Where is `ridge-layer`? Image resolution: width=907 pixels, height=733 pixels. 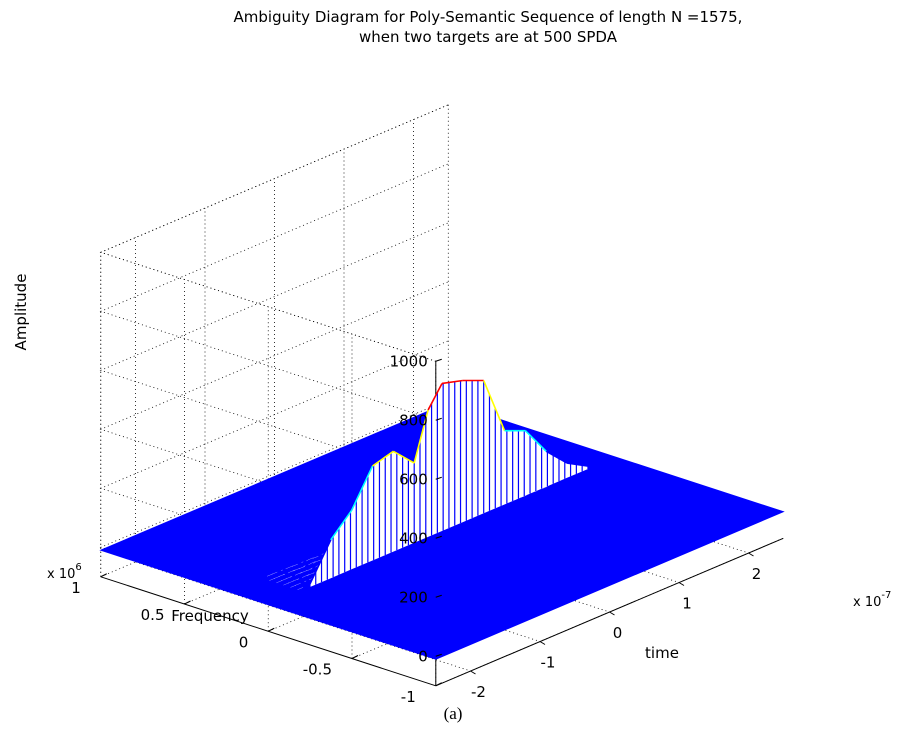 ridge-layer is located at coordinates (449, 483).